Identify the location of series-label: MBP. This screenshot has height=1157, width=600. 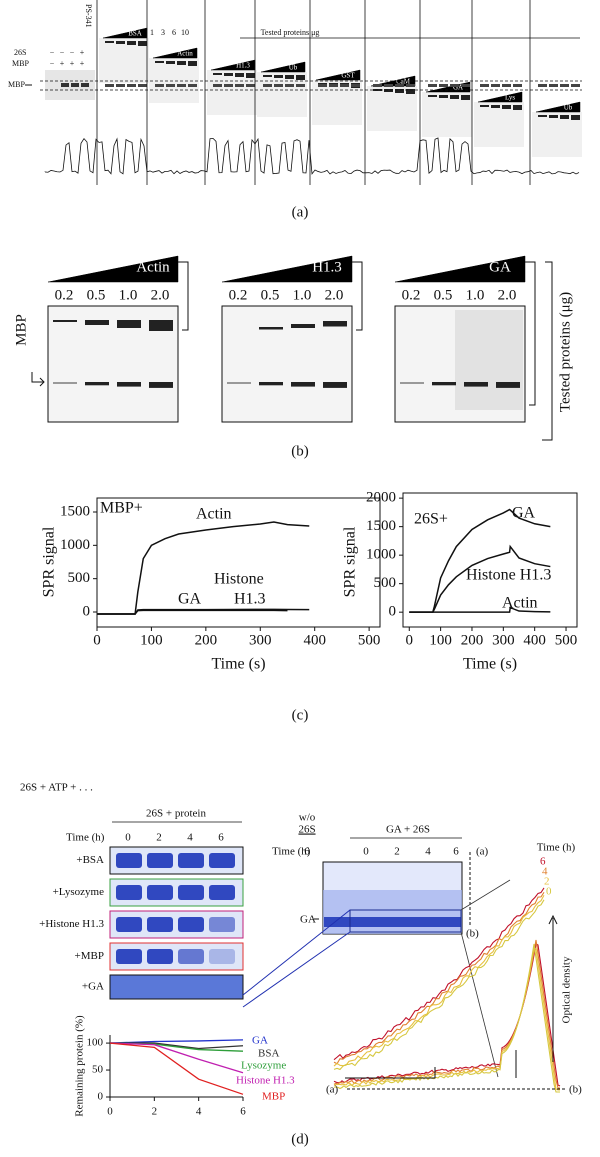
(273, 1097).